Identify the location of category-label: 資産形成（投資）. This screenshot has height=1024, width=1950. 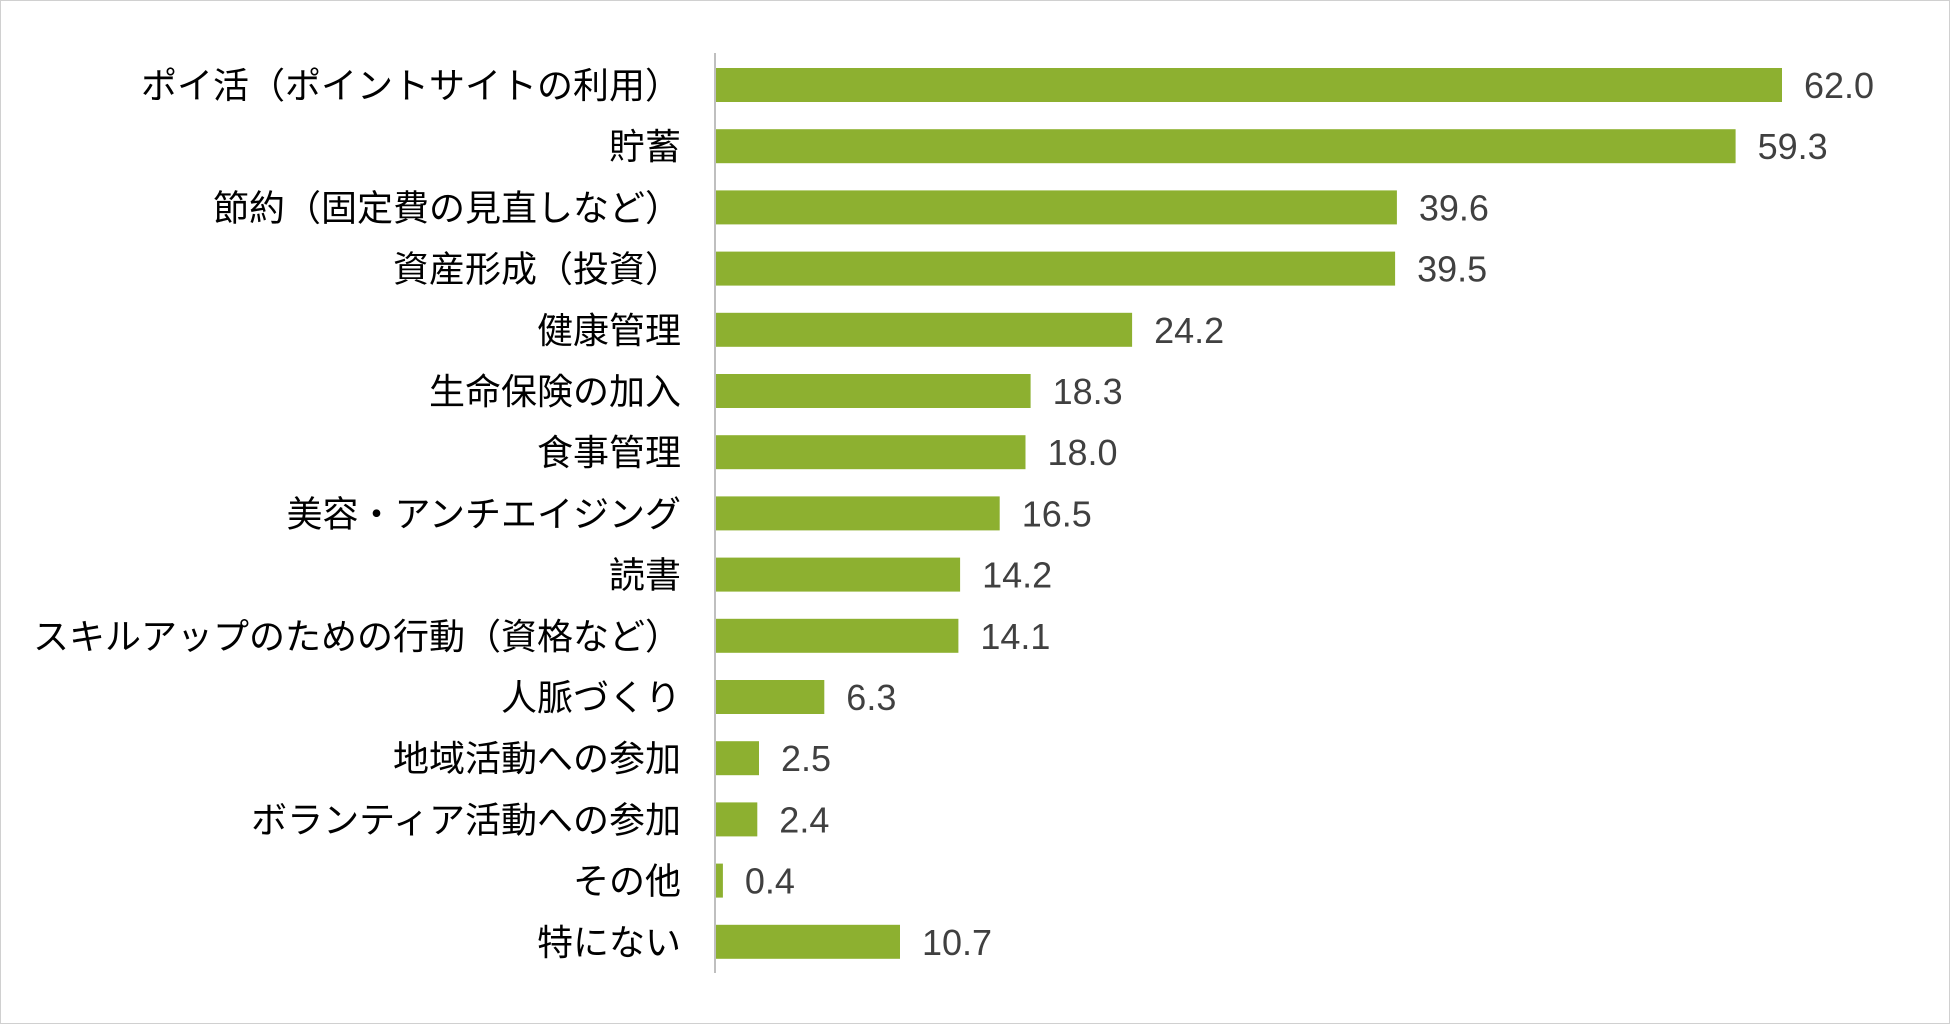
(537, 270).